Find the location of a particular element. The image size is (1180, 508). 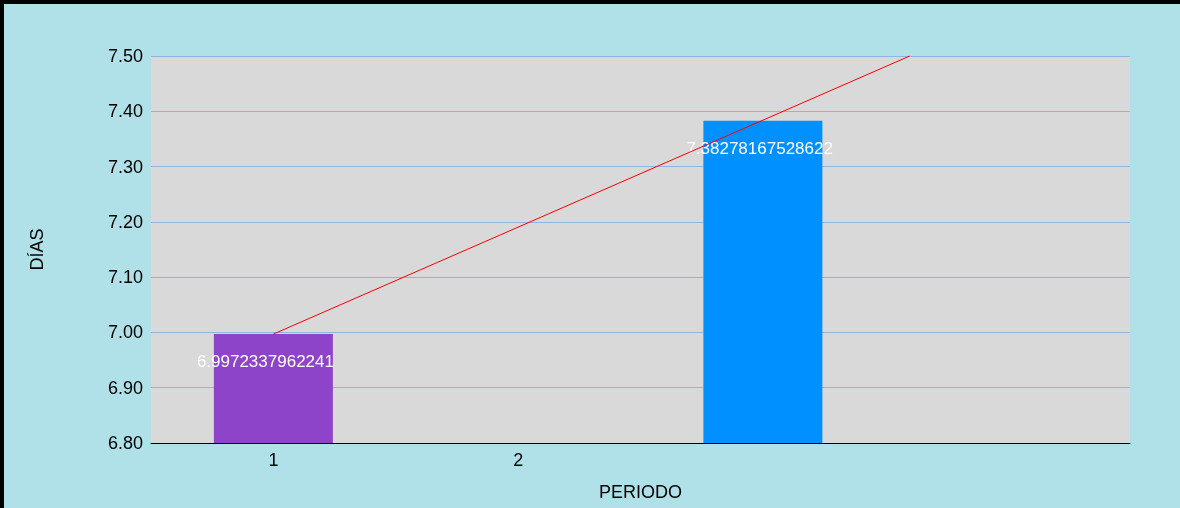

y-tick-label: 7.00 is located at coordinates (125, 332).